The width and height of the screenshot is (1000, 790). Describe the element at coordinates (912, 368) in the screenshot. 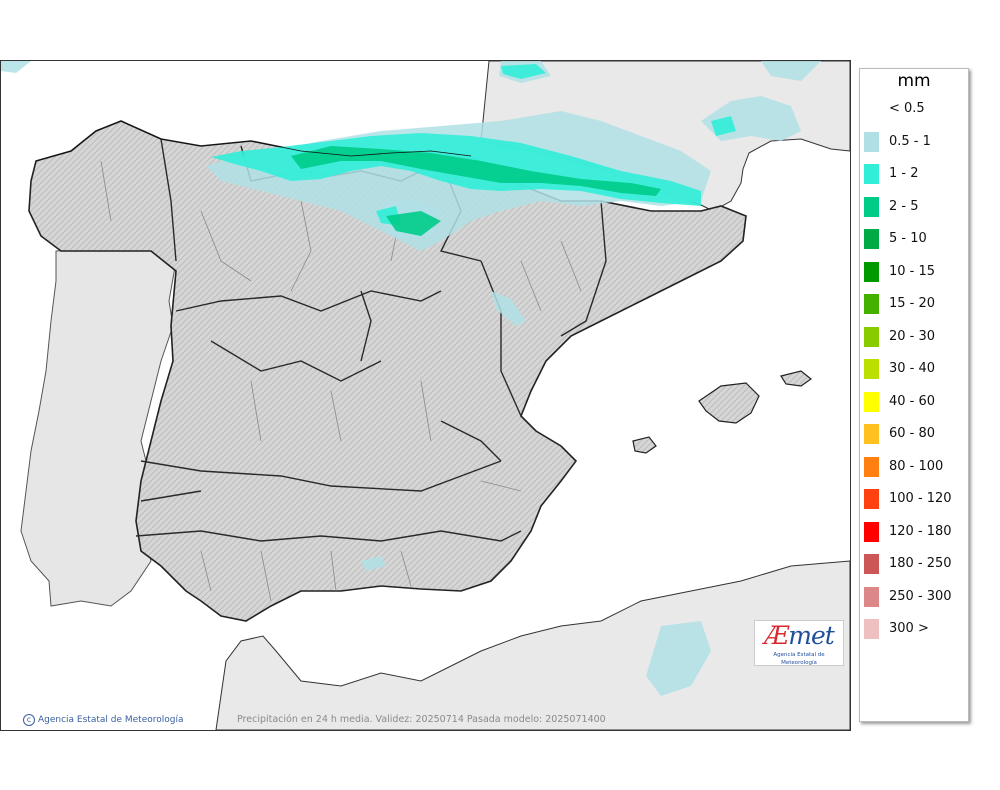

I see `legend-label: 30 - 40` at that location.